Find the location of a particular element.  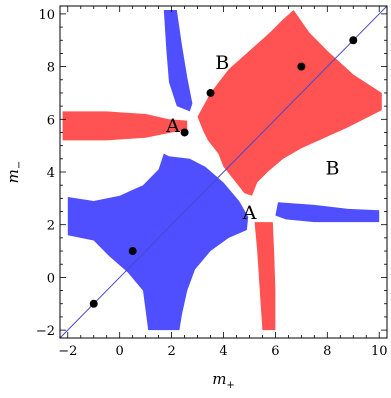

x-tick-label: 0 is located at coordinates (120, 351).